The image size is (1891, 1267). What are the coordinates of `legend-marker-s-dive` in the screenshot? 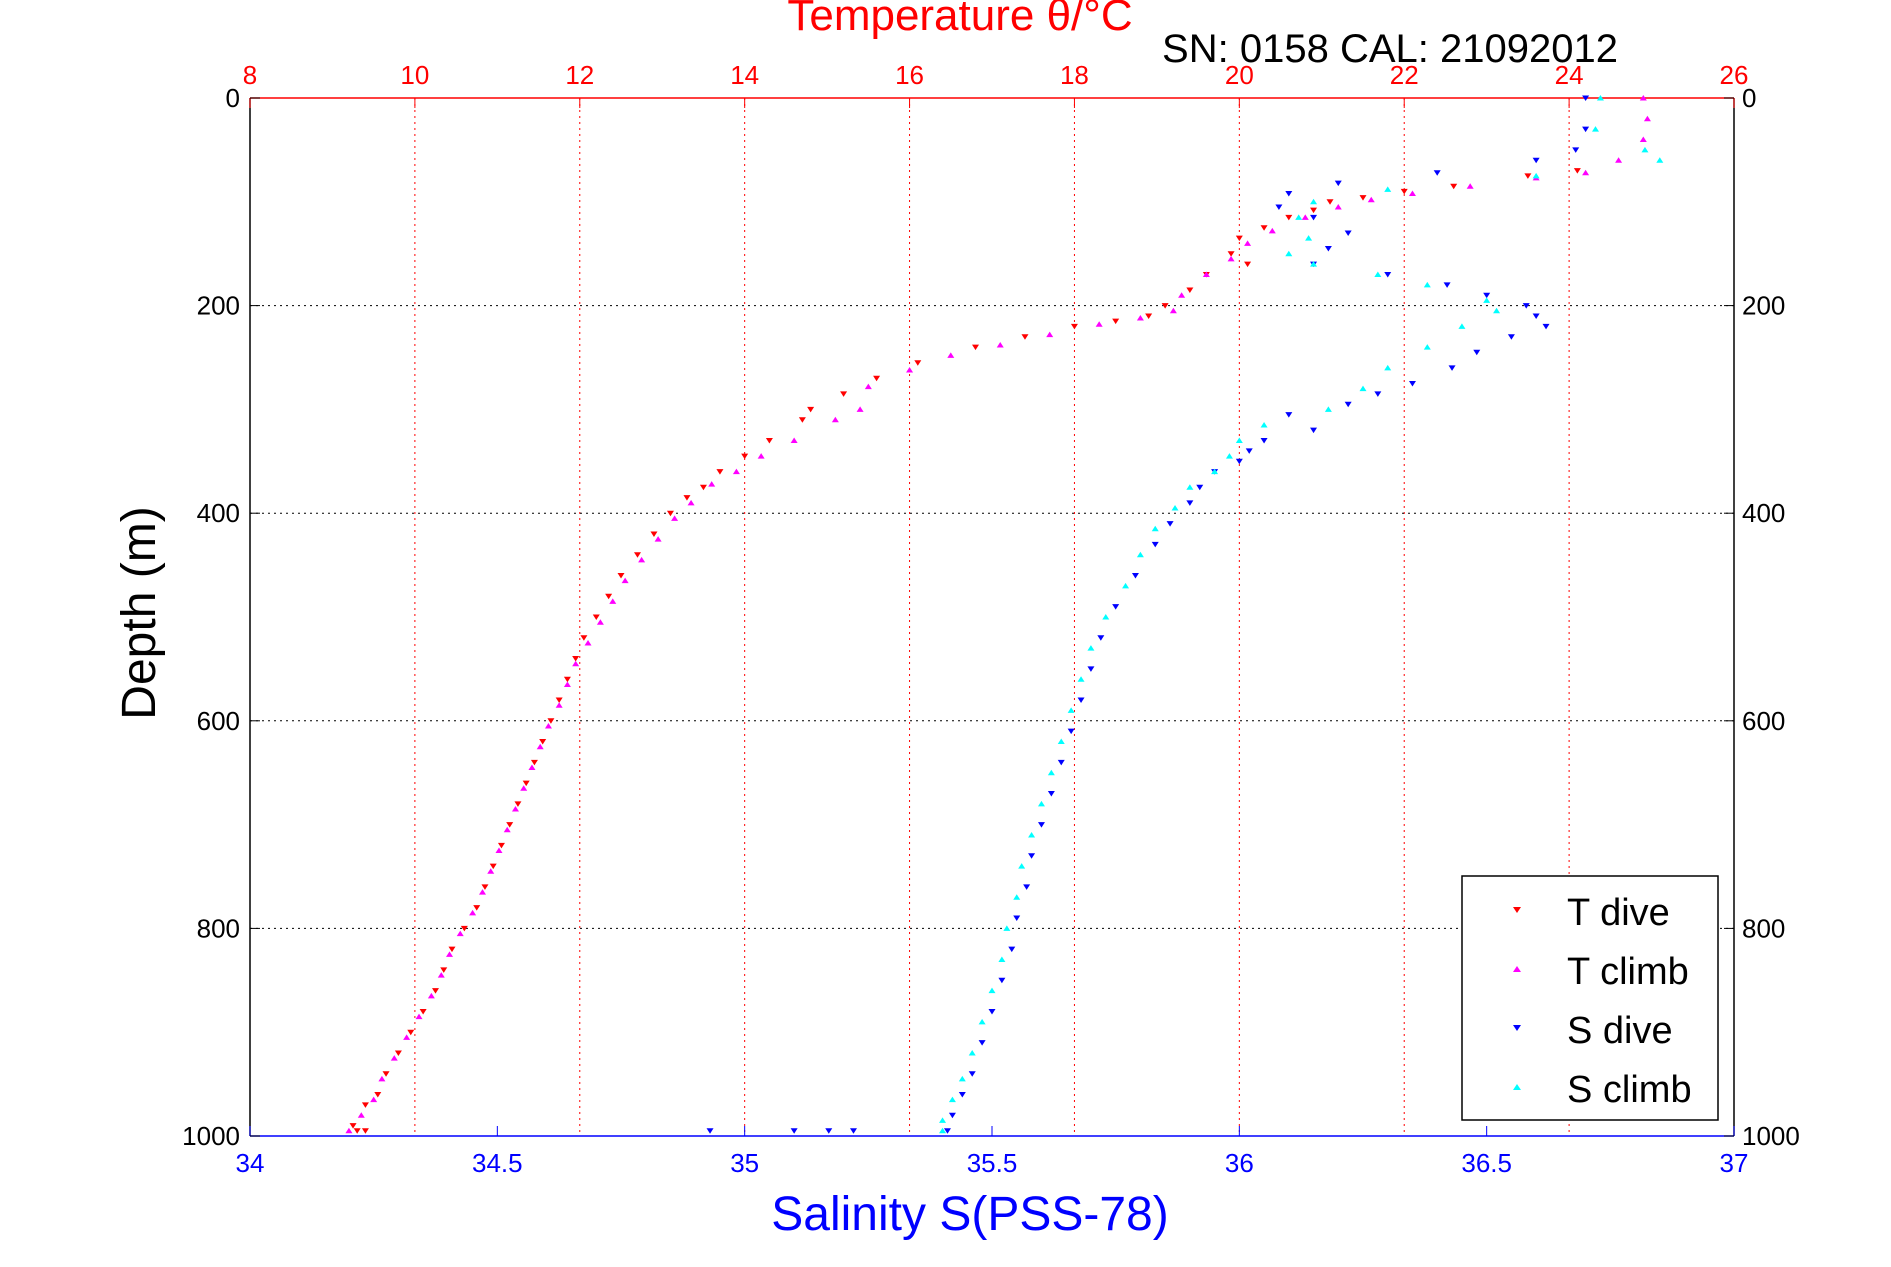 It's located at (1517, 1028).